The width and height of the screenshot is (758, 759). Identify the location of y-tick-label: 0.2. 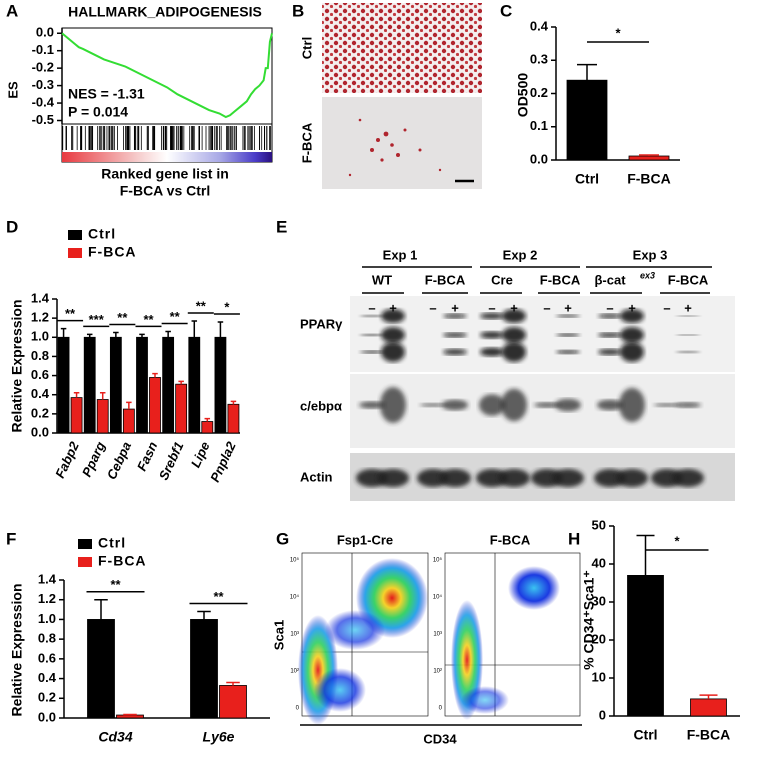
(40, 412).